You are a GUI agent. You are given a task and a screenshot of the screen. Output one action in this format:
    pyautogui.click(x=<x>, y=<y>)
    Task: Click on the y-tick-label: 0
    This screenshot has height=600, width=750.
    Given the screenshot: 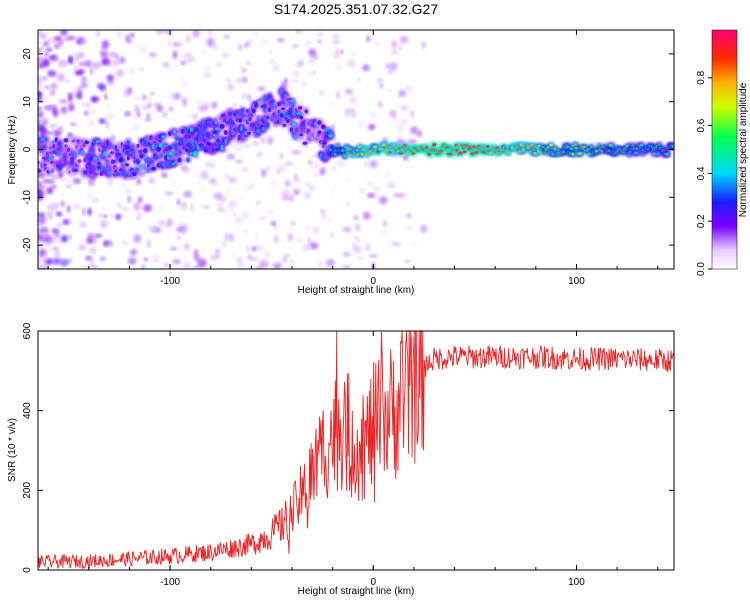 What is the action you would take?
    pyautogui.click(x=27, y=149)
    